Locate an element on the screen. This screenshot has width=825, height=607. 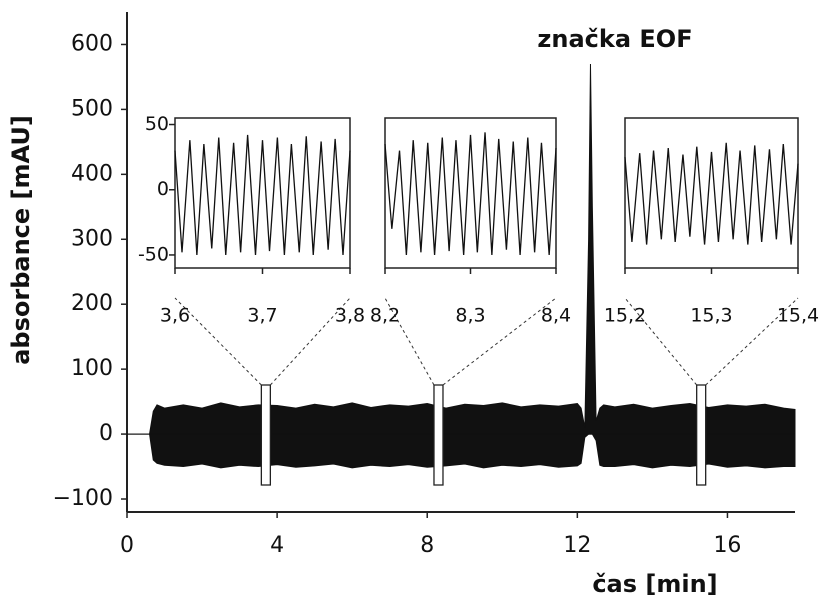
inset-frame is located at coordinates (711, 193).